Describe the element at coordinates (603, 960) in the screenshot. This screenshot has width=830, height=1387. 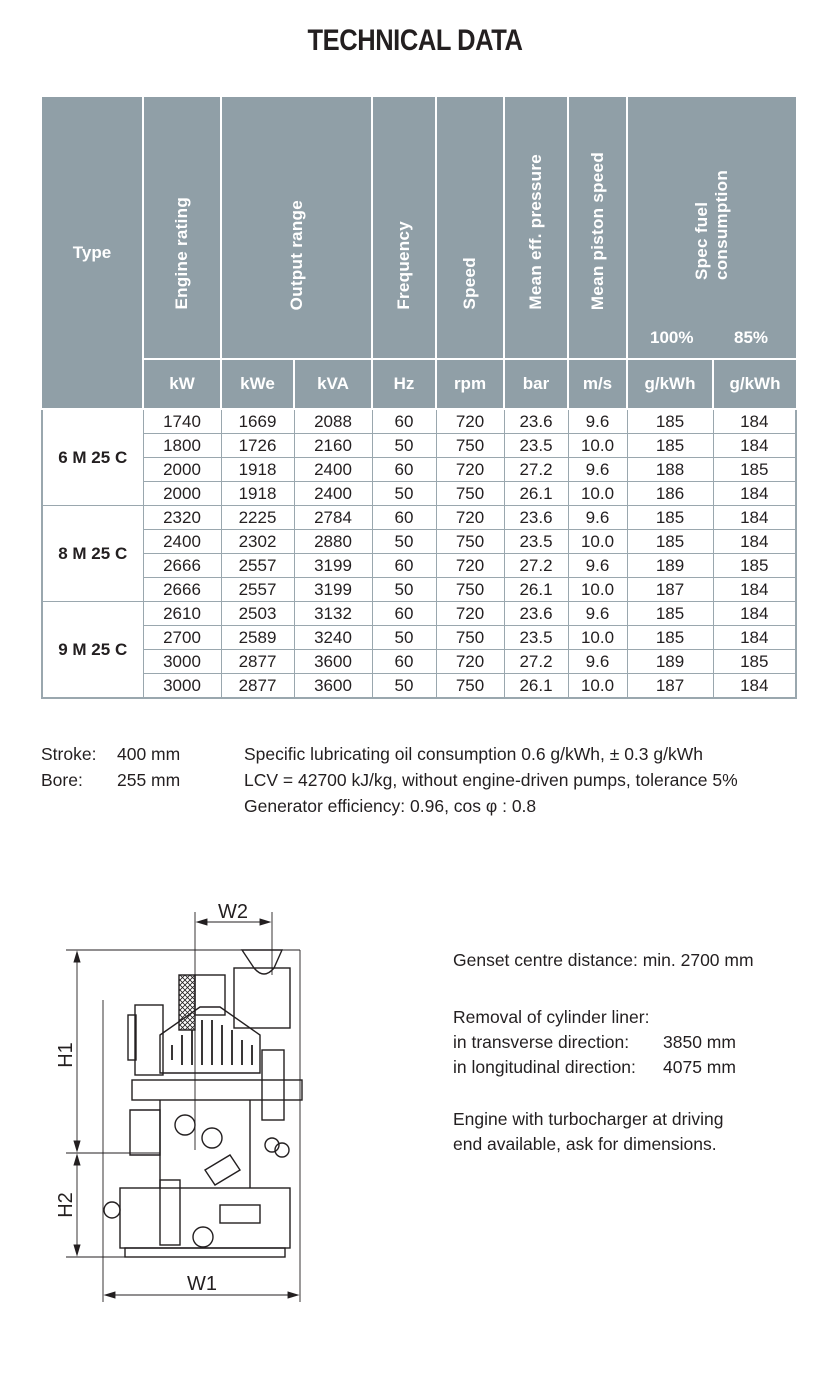
I see `genset-distance-note: Genset centre distance: min. 2700 mm` at that location.